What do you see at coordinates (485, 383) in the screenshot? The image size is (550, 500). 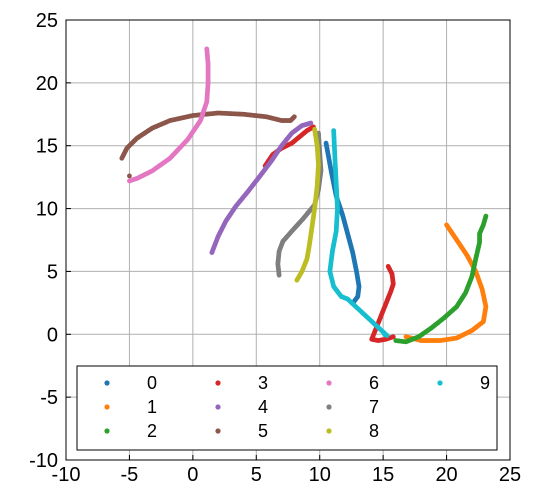 I see `legend-label: 9` at bounding box center [485, 383].